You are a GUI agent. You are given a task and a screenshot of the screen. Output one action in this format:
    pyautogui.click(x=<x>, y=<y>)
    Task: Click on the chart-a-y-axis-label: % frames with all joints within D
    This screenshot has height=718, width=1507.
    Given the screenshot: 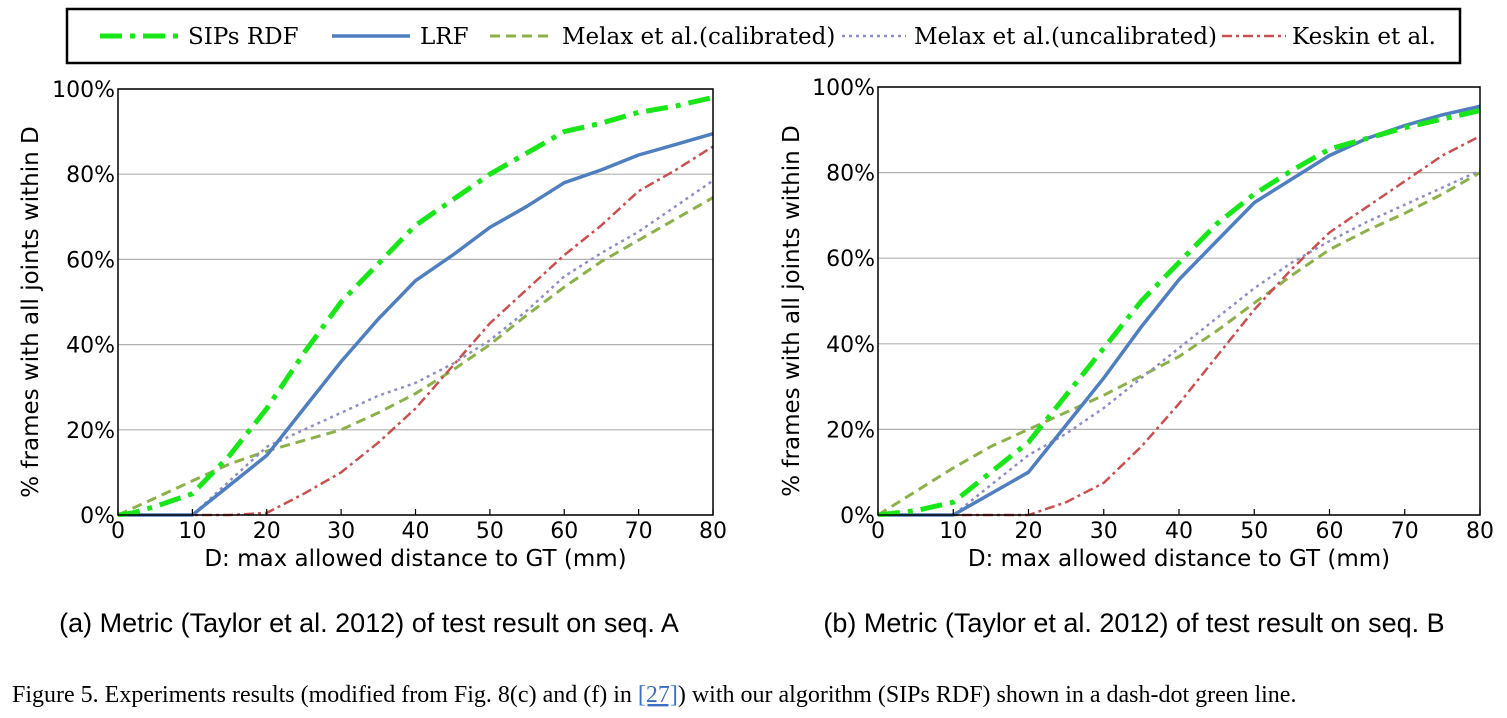 What is the action you would take?
    pyautogui.click(x=31, y=311)
    